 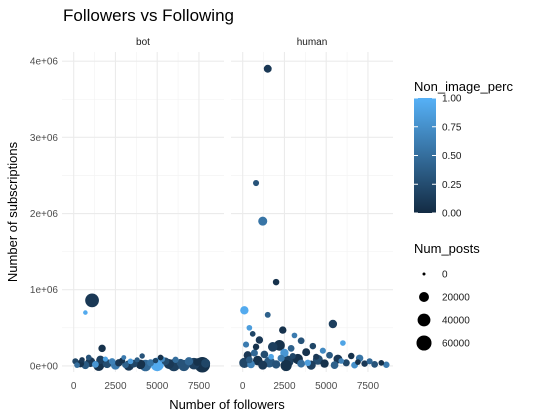 What do you see at coordinates (452, 127) in the screenshot?
I see `colorbar-tick-label: 0.75` at bounding box center [452, 127].